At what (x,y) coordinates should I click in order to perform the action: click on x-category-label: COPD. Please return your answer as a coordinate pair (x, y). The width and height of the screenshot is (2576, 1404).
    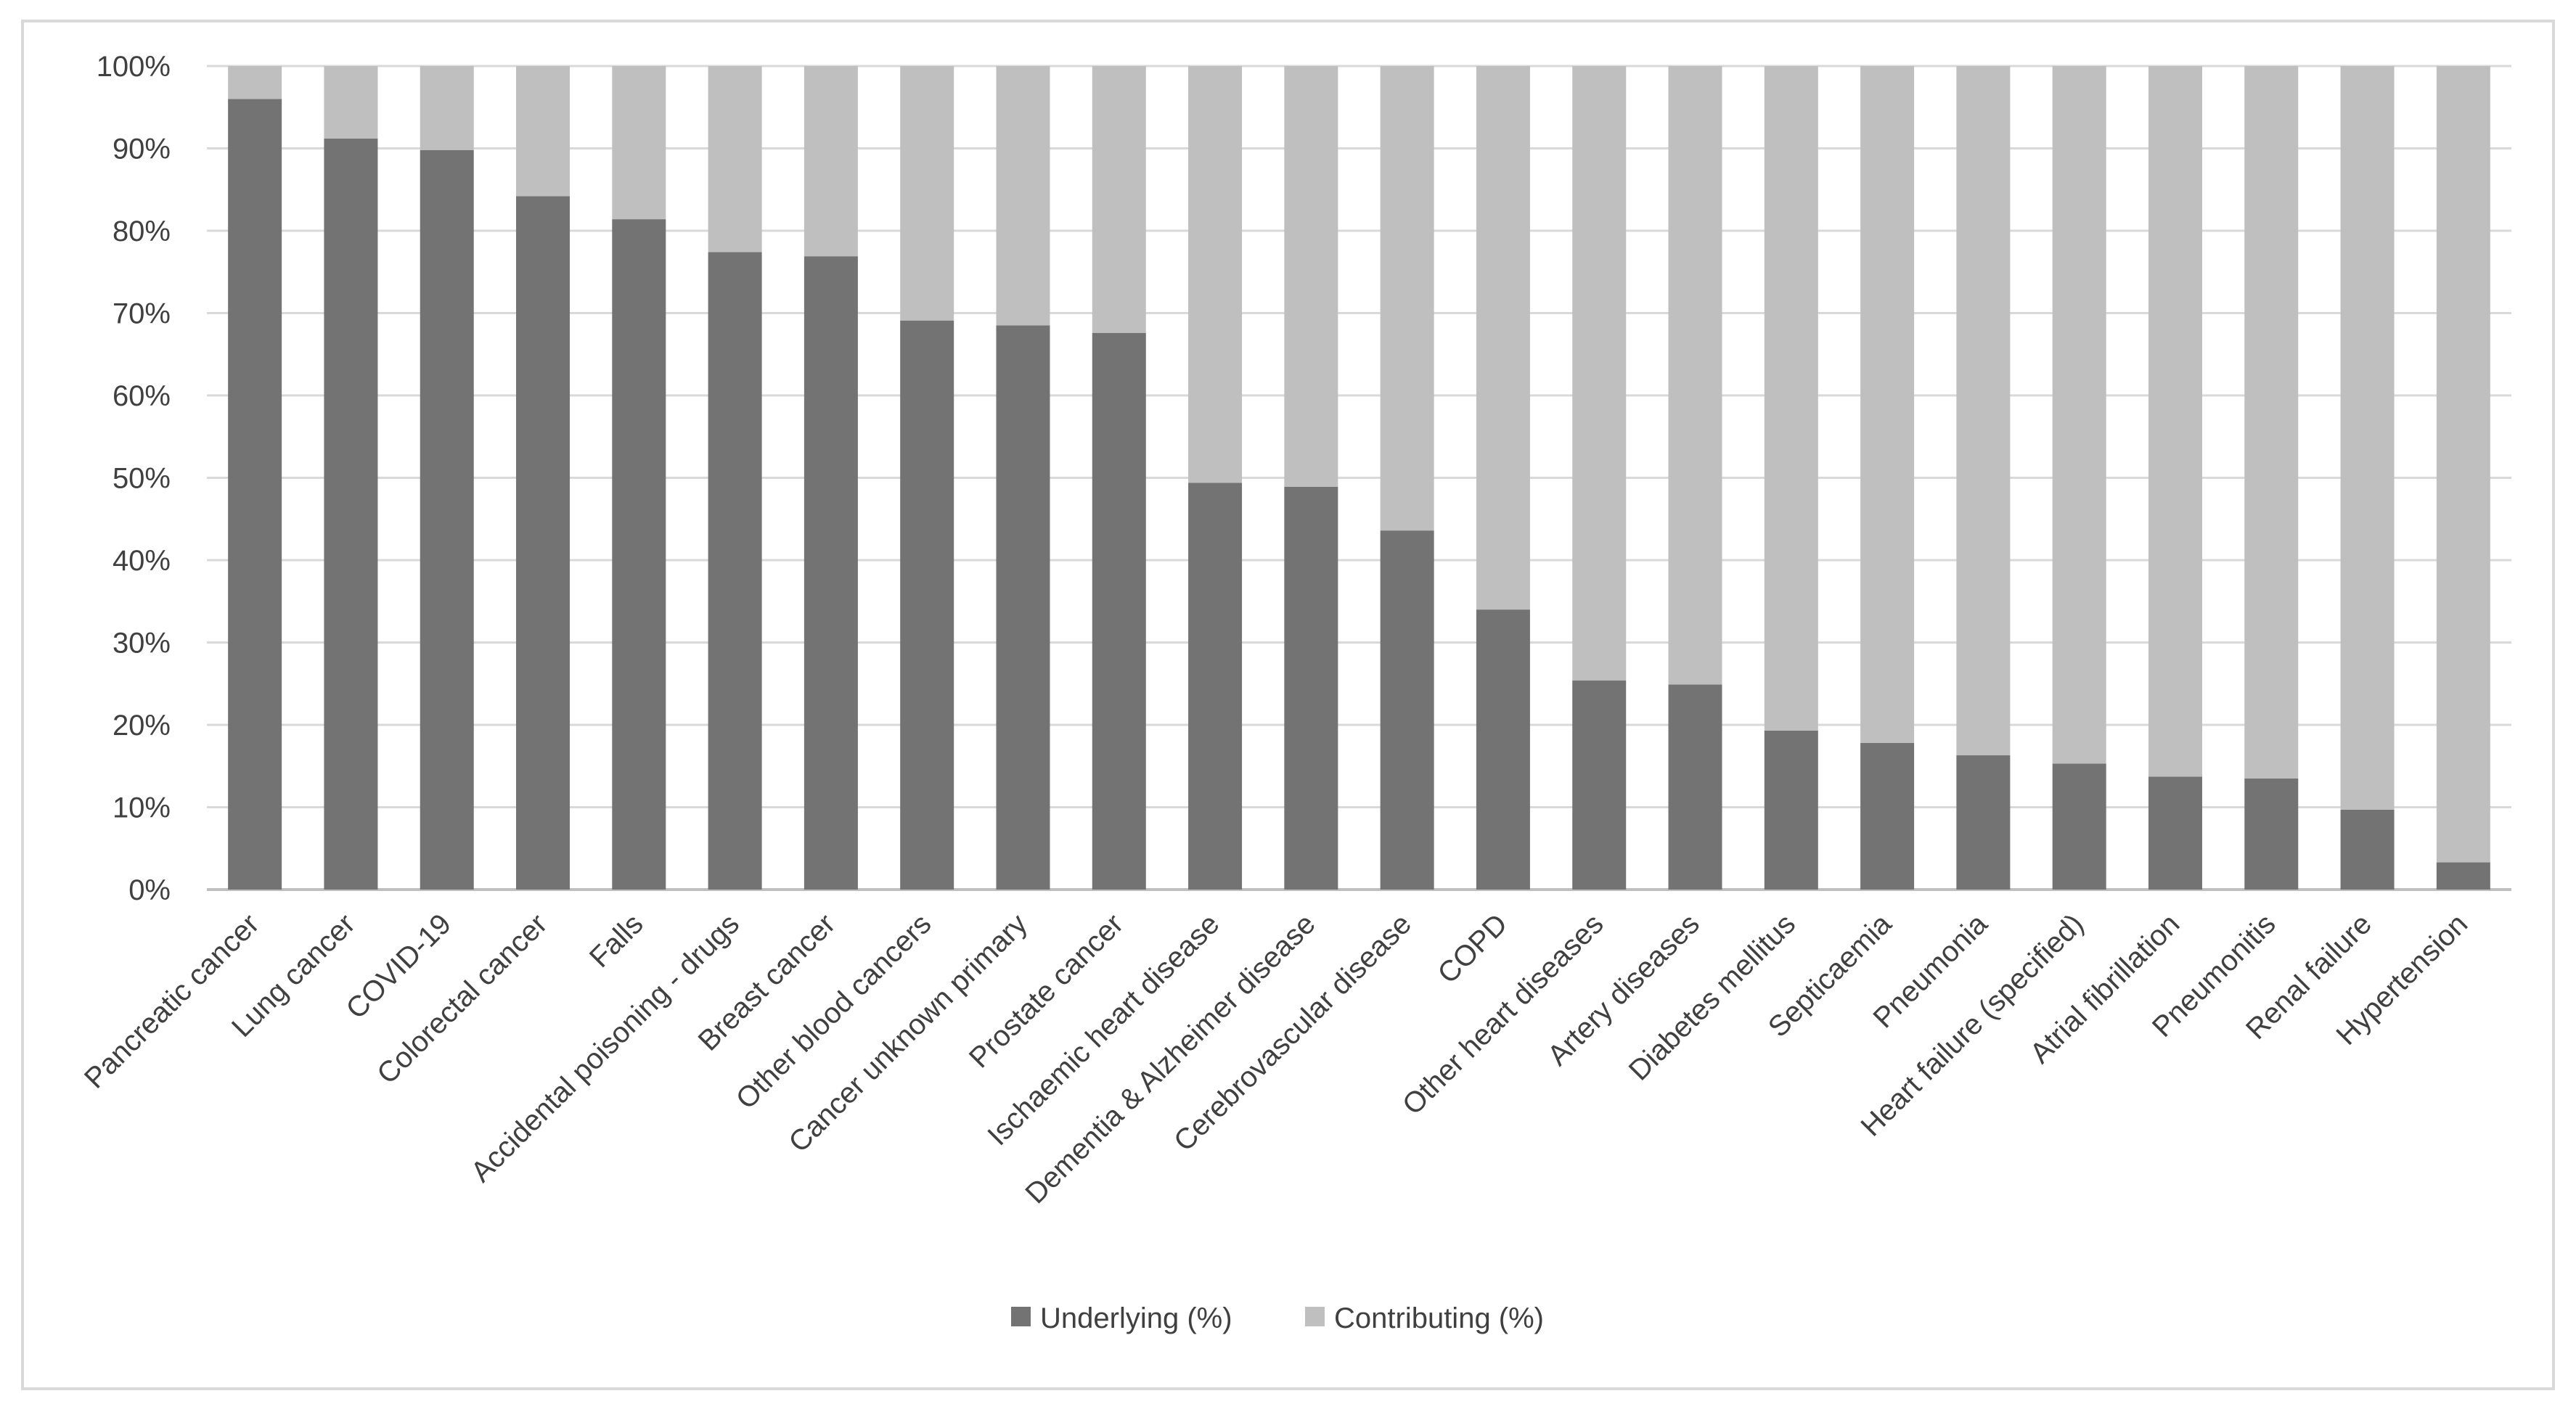
    Looking at the image, I should click on (1472, 949).